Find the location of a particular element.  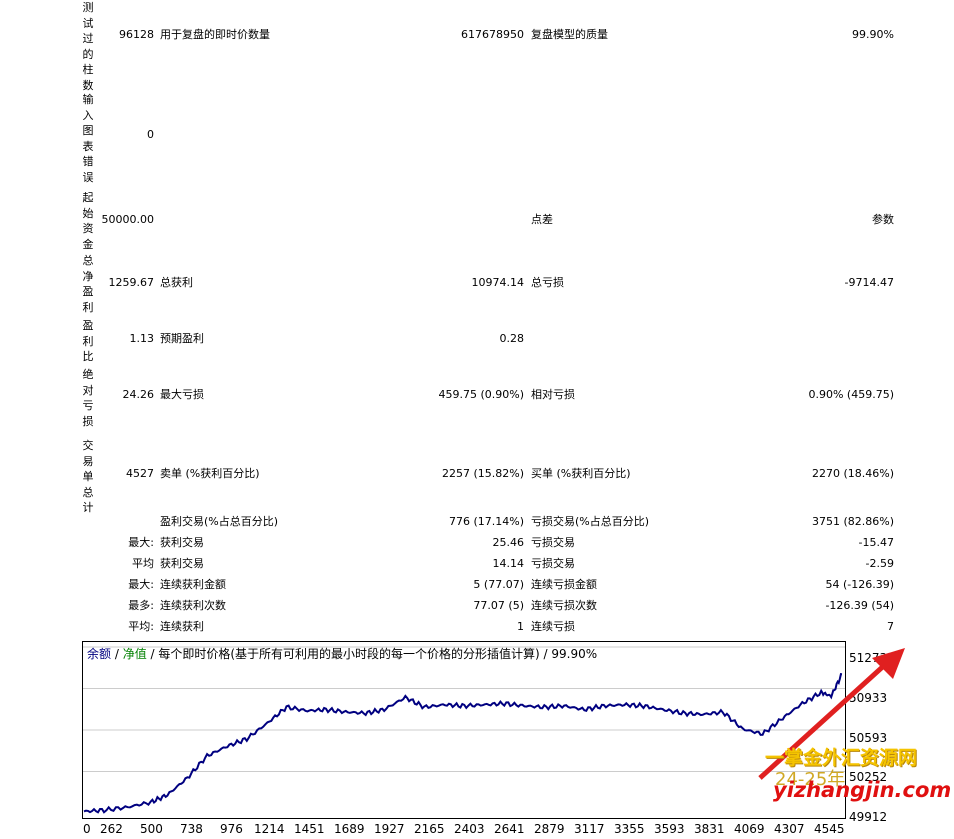

legend-balance: 余额 is located at coordinates (99, 654).